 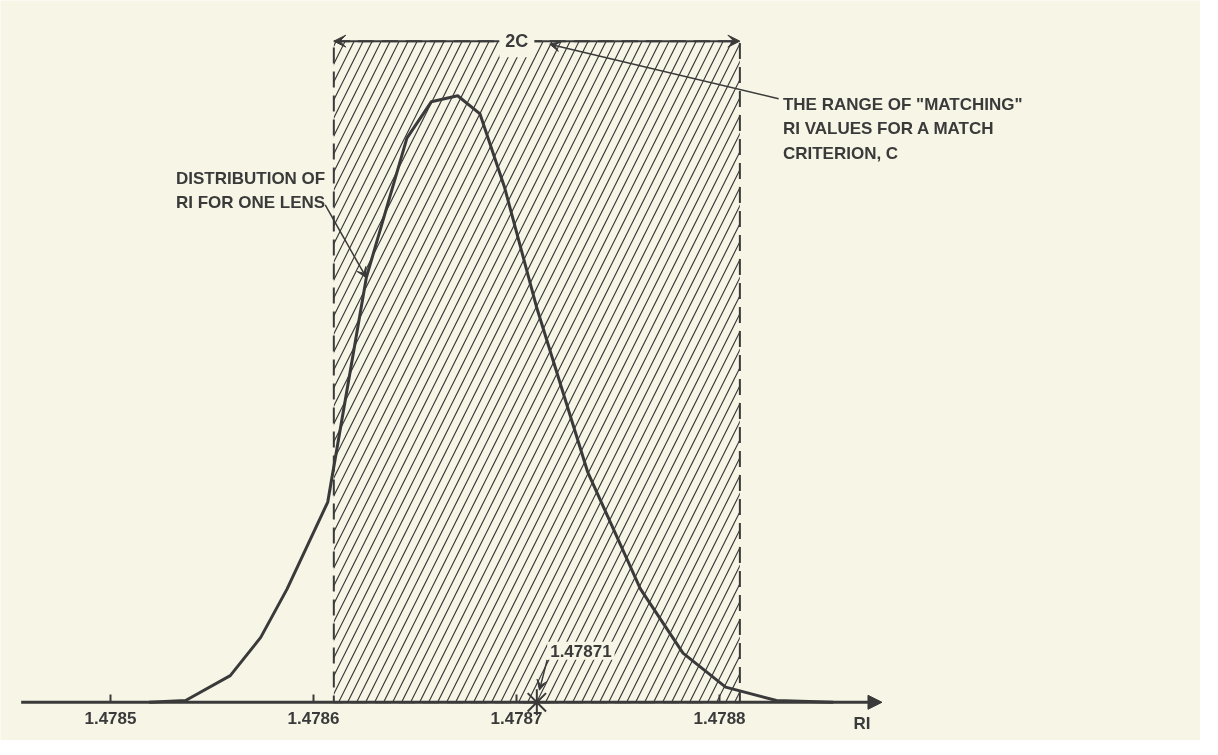 I want to click on x-tick-label: 1.4785, so click(x=110, y=719).